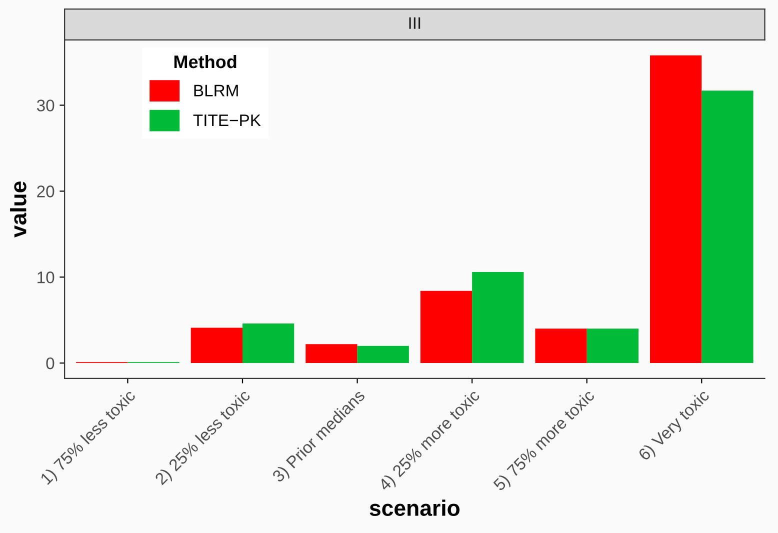 This screenshot has height=533, width=778. I want to click on x-tick-label: 6) Very toxic, so click(674, 426).